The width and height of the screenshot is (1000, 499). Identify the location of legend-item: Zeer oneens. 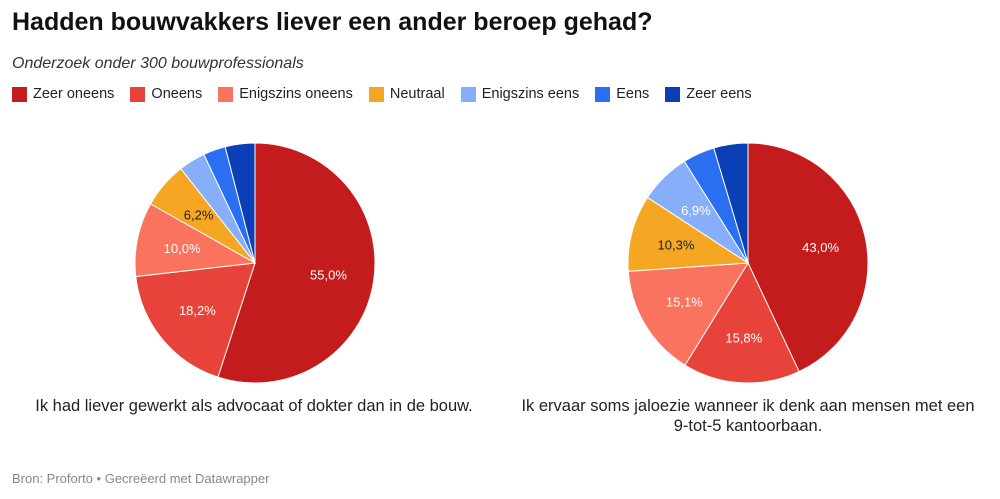
(63, 94).